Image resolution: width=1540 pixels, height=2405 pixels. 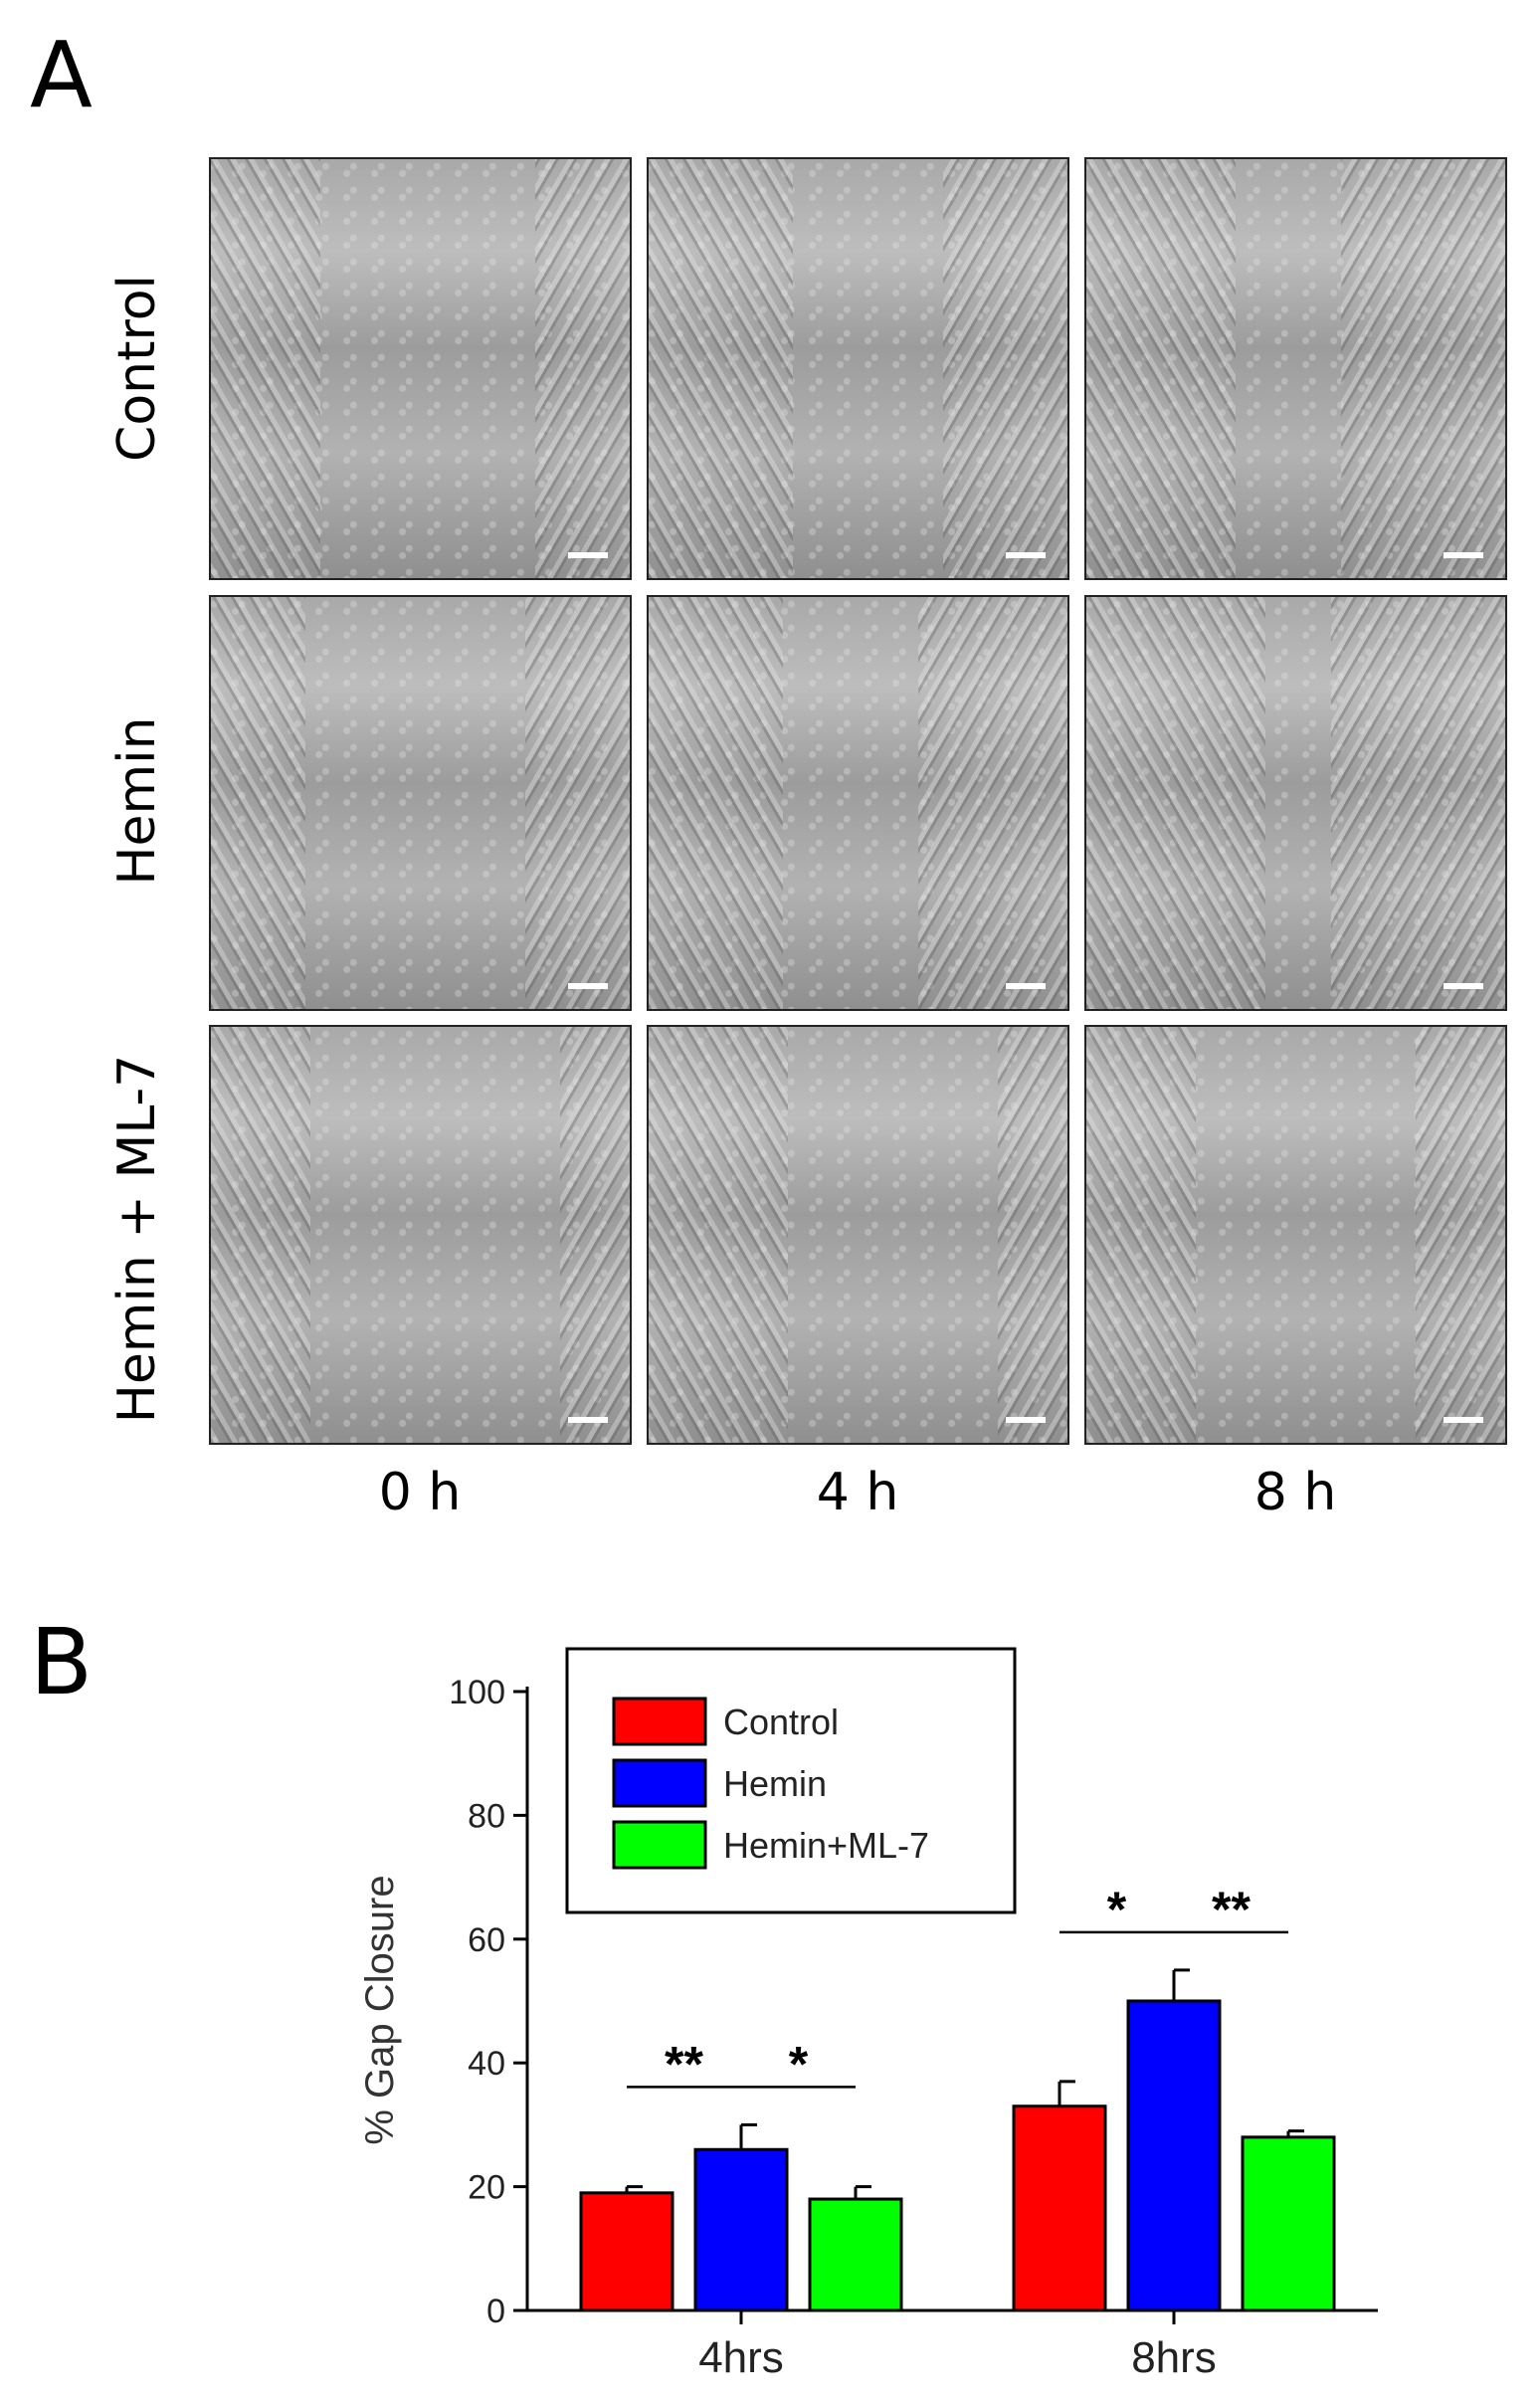 I want to click on x-tick-label: 4hrs, so click(x=741, y=2357).